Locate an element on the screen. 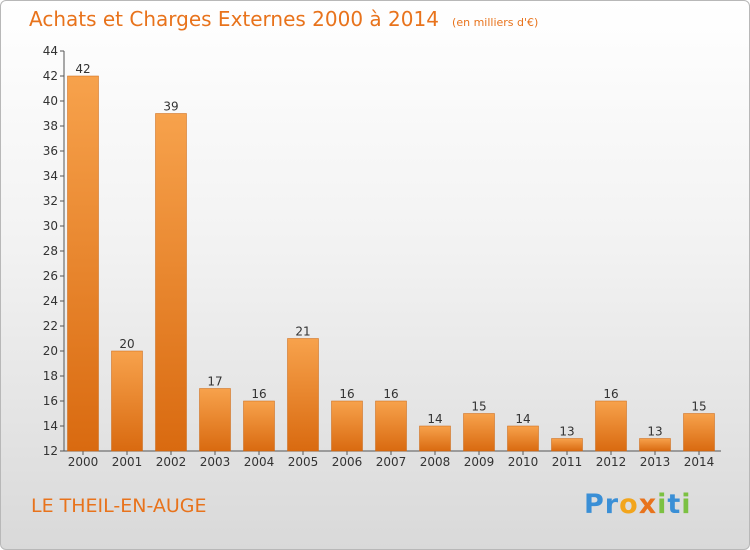 The height and width of the screenshot is (550, 750). chart-title-unit: (en milliers d'€) is located at coordinates (495, 22).